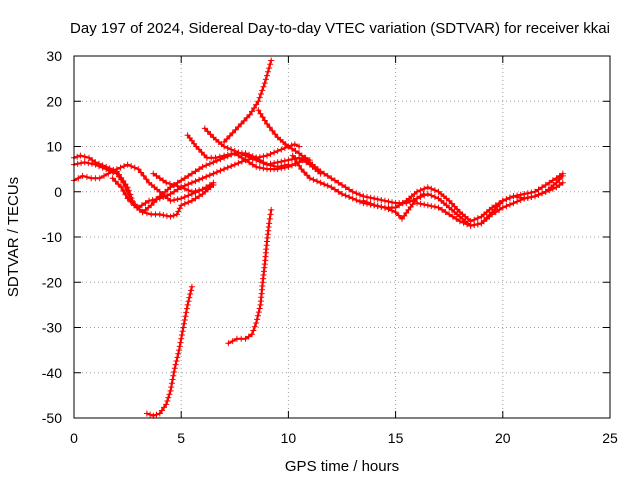  What do you see at coordinates (58, 192) in the screenshot?
I see `y-tick-label: 0` at bounding box center [58, 192].